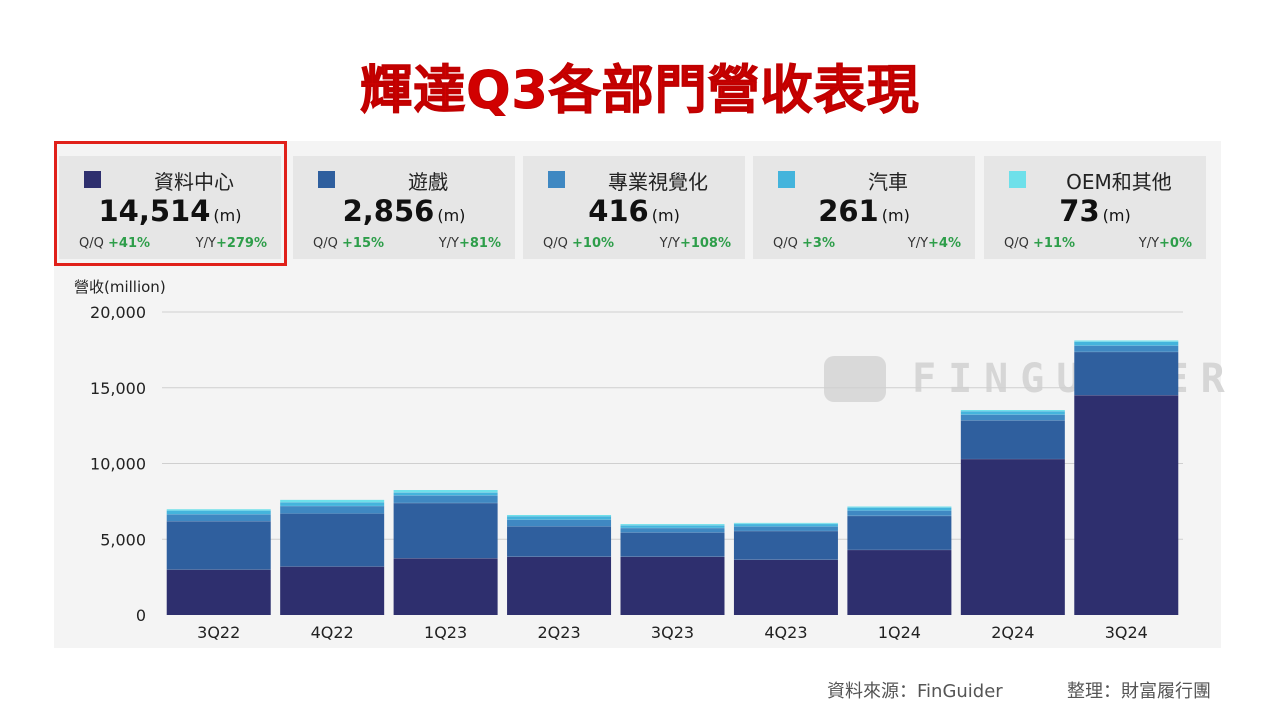  I want to click on yoy-change: Y/Y+4%, so click(934, 243).